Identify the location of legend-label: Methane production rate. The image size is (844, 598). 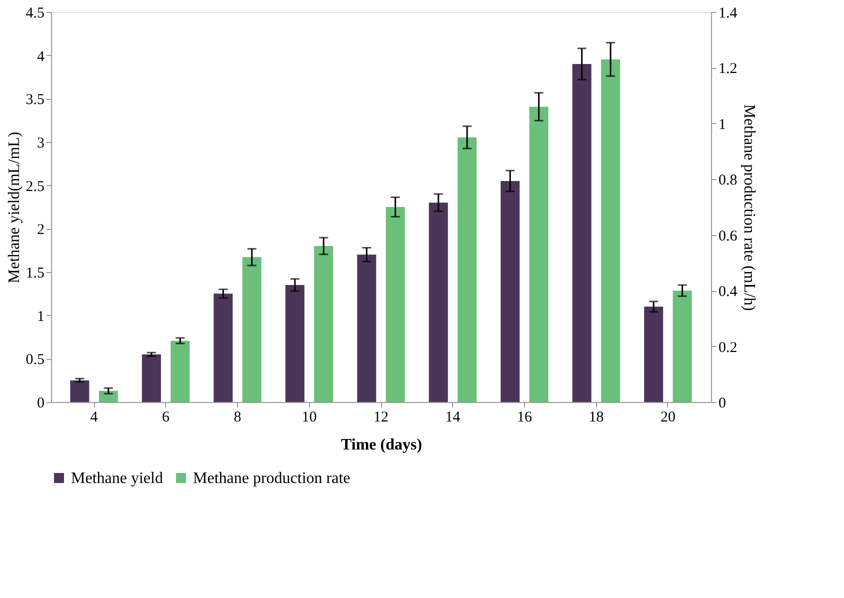
(271, 478).